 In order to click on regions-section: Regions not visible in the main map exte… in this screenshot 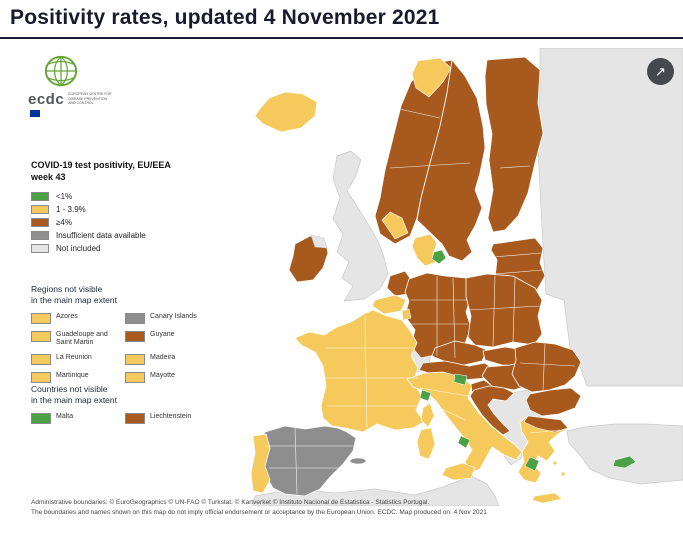, I will do `click(128, 334)`.